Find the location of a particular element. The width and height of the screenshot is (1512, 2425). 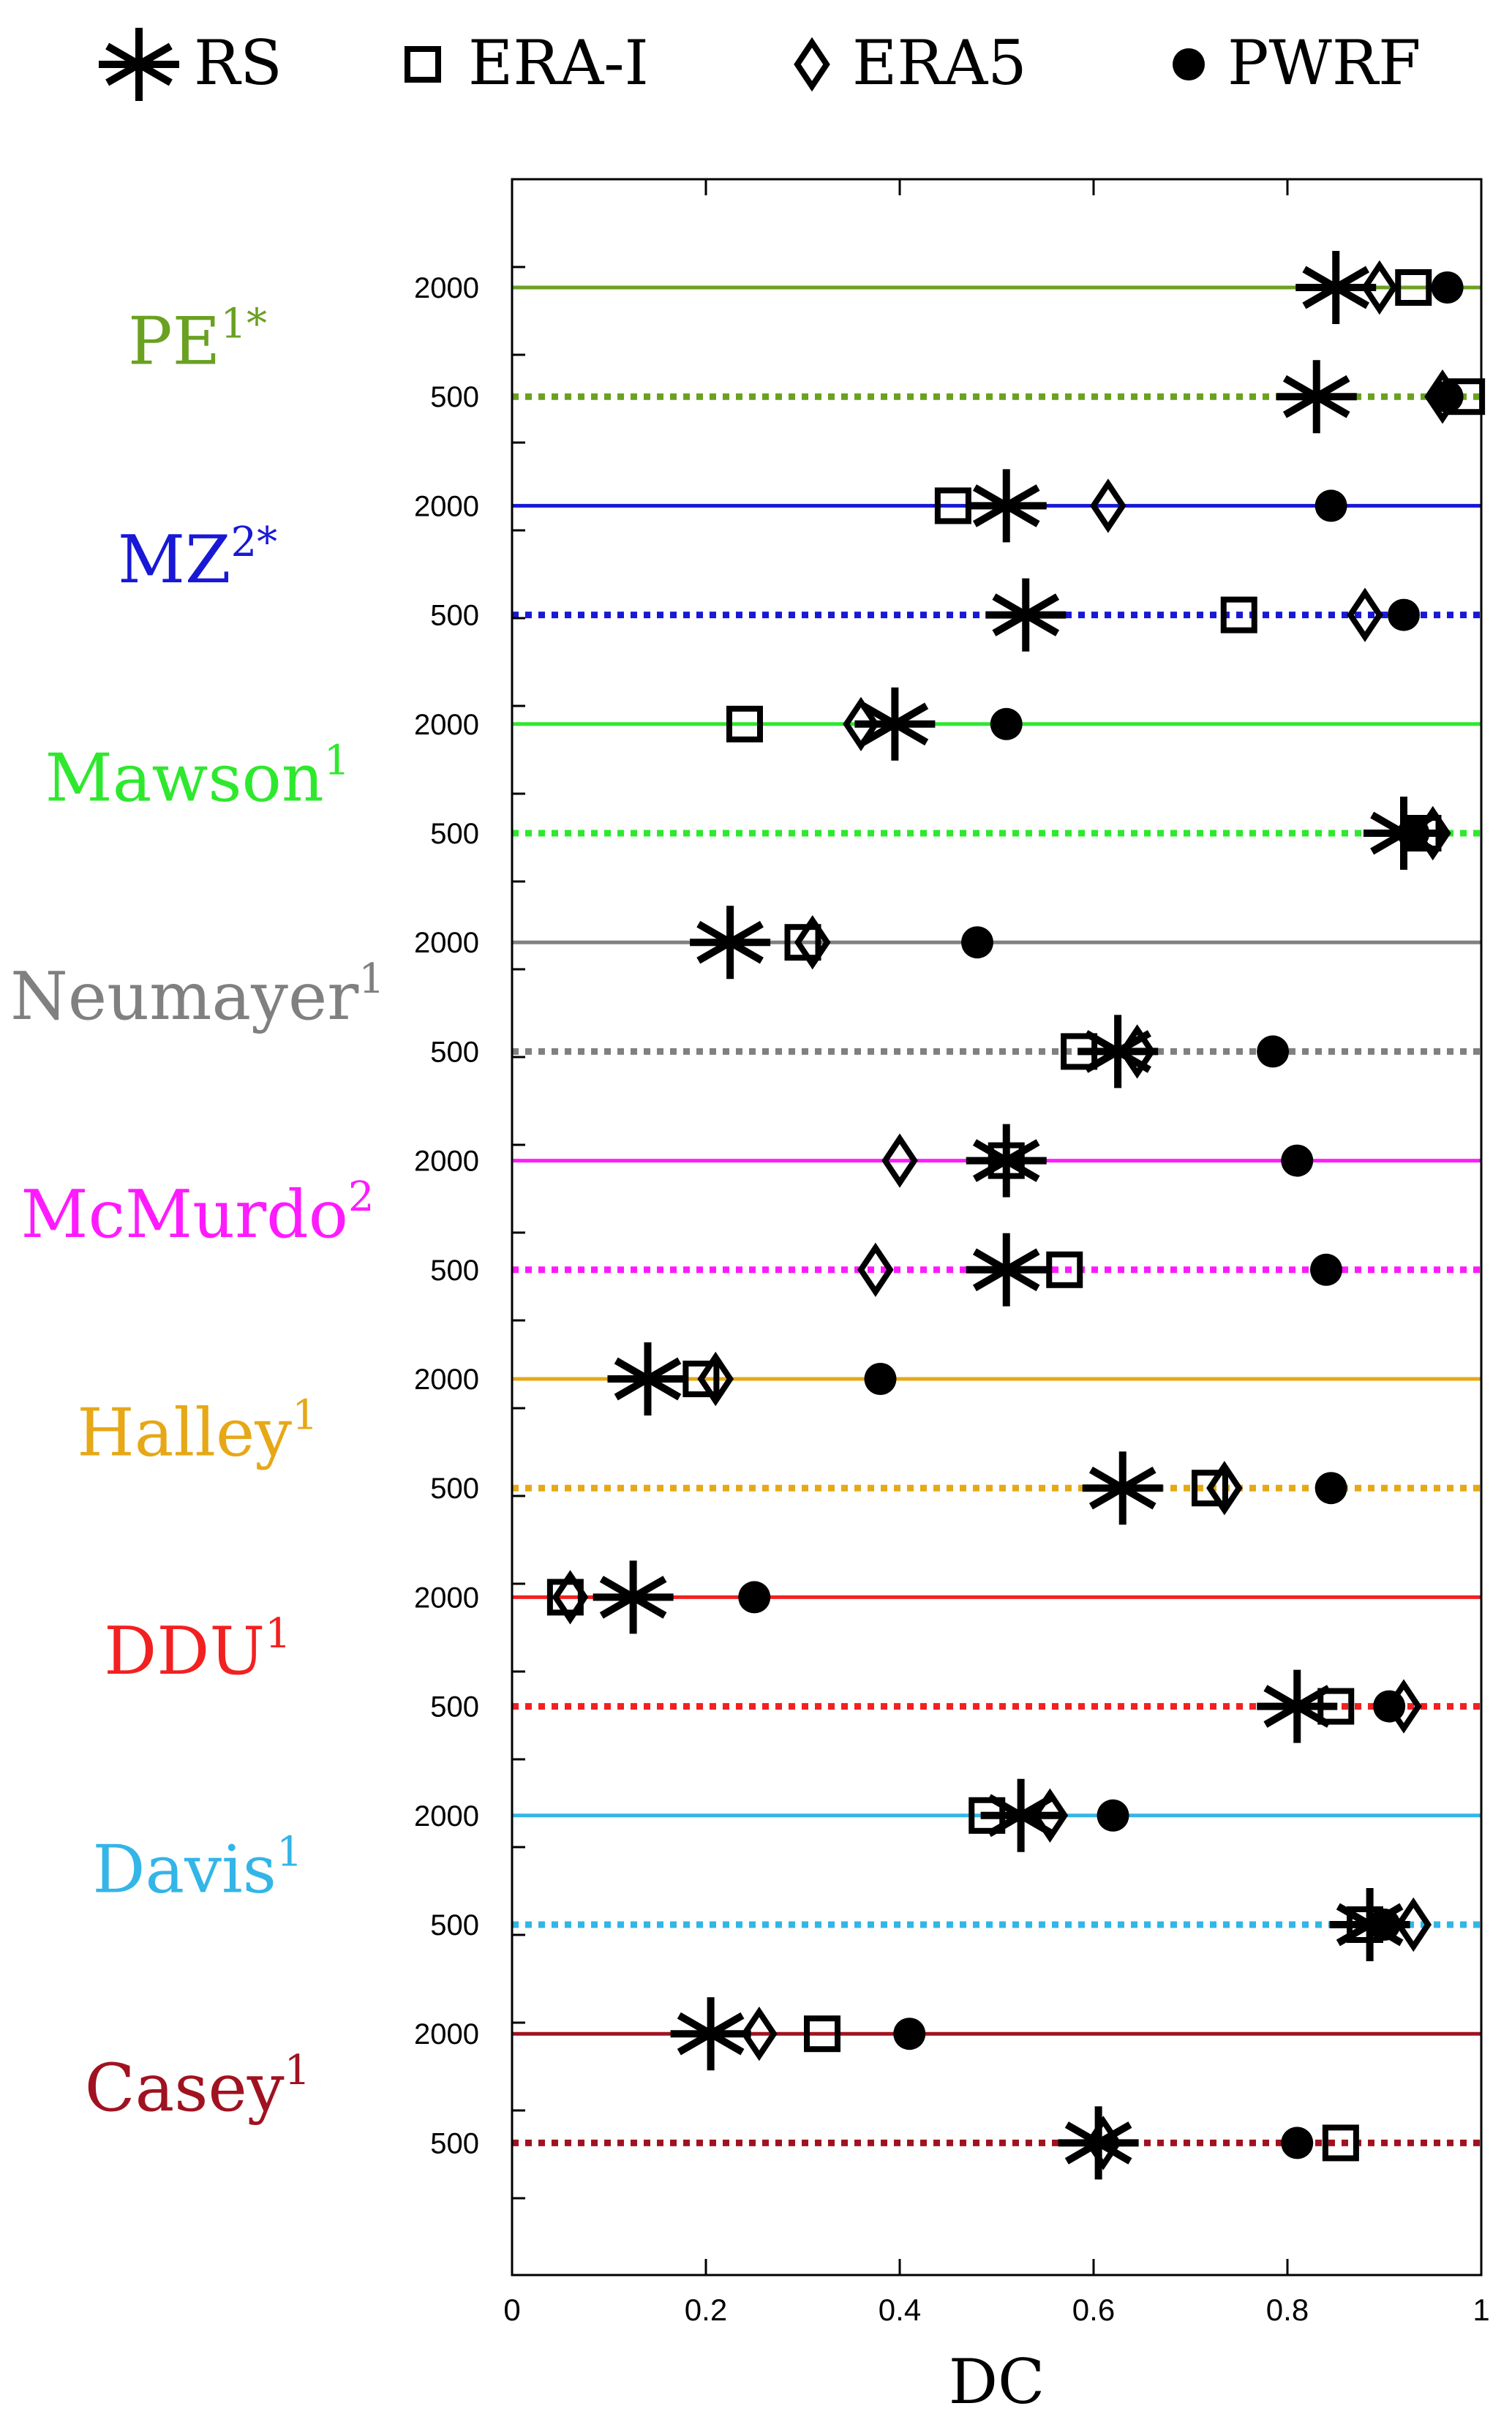

legend-item-era-i: ERA-I is located at coordinates (527, 63).